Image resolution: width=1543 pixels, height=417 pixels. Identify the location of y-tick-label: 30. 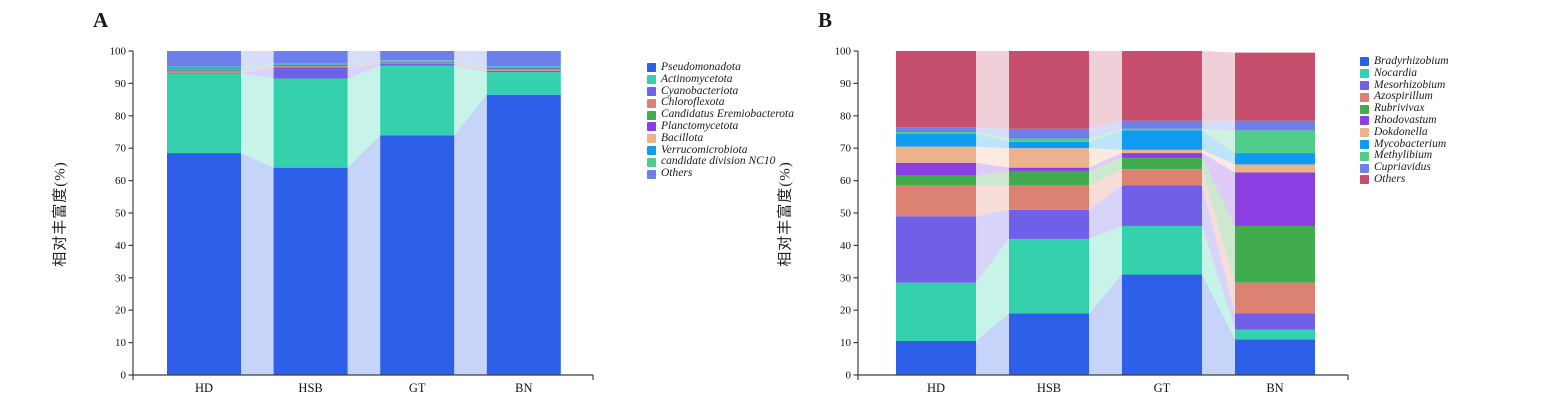
(121, 278).